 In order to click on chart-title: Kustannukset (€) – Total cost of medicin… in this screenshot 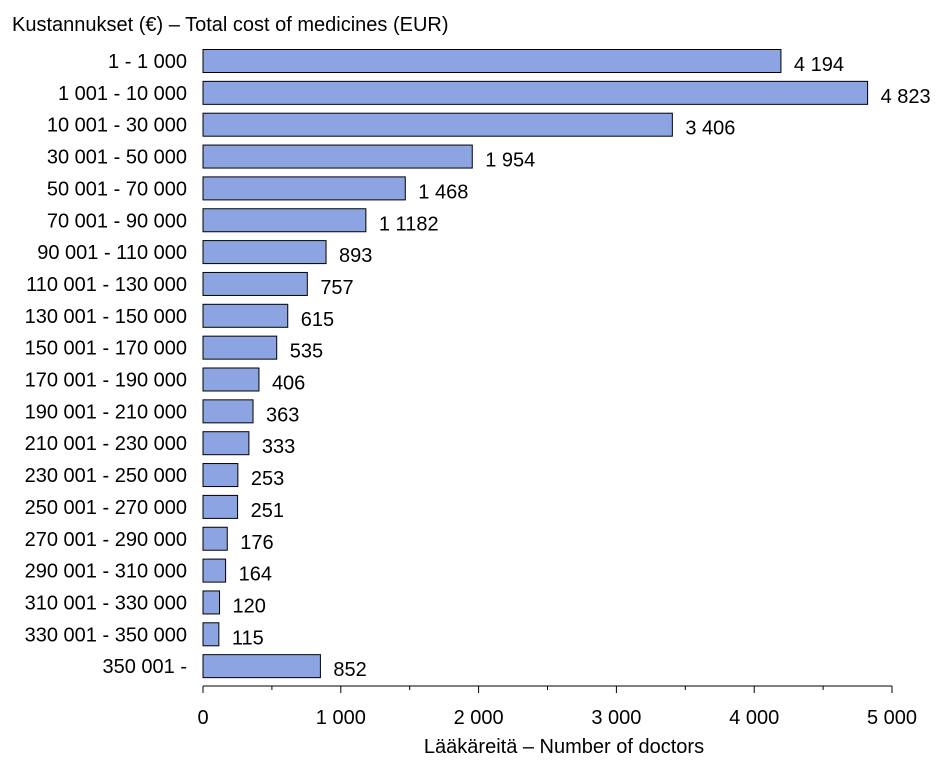, I will do `click(230, 25)`.